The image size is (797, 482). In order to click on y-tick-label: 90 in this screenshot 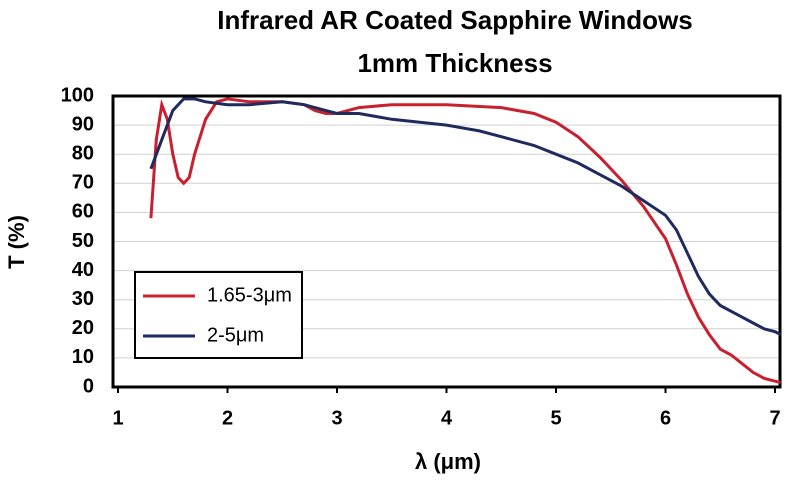, I will do `click(83, 124)`.